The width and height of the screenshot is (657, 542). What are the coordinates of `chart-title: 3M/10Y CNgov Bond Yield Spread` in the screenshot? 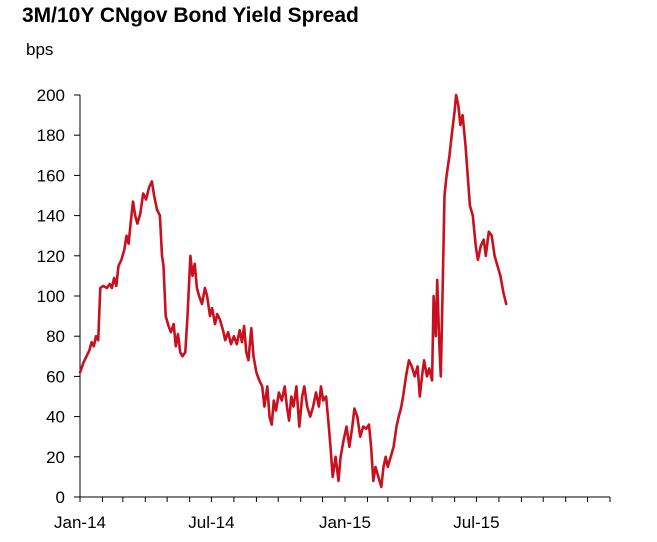 It's located at (190, 15).